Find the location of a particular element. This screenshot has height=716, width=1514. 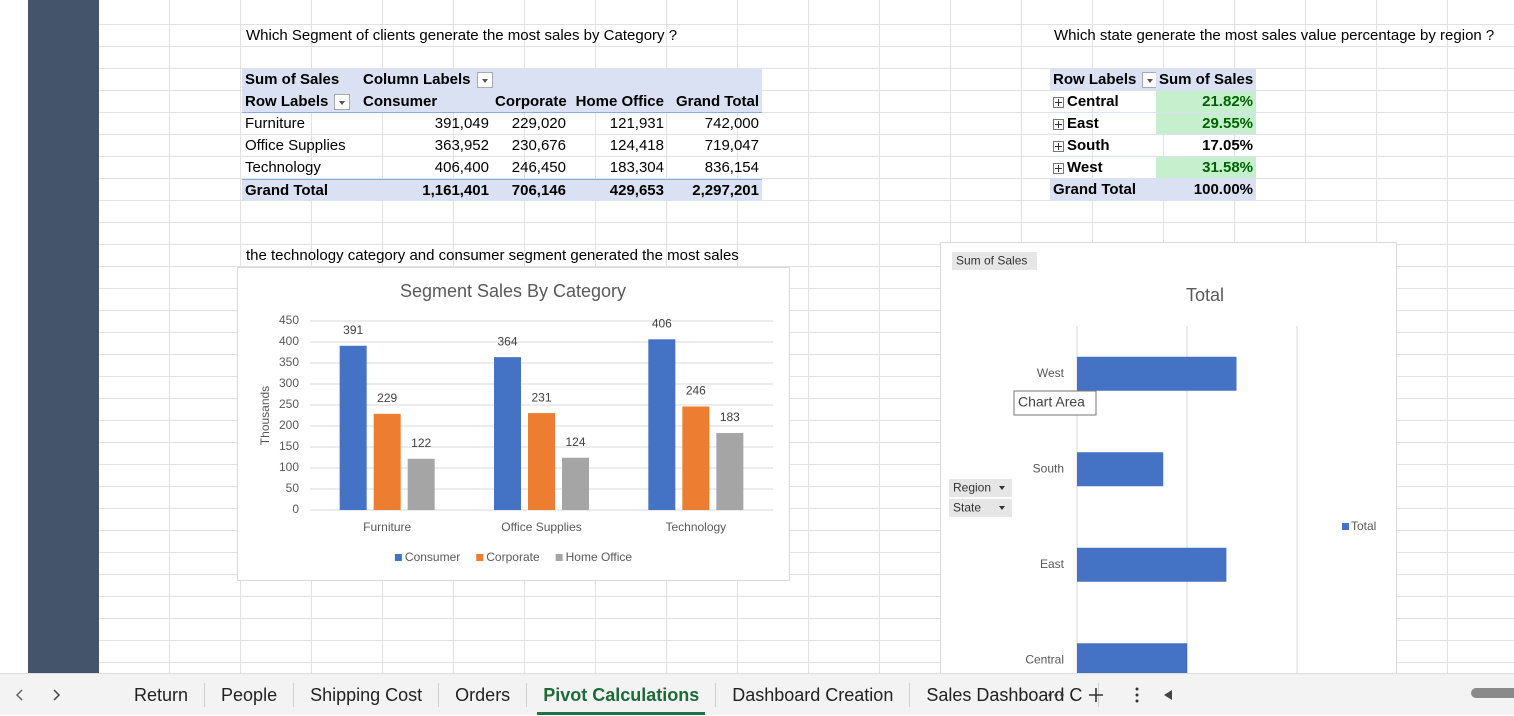

y-tick-label: 200 is located at coordinates (289, 425).